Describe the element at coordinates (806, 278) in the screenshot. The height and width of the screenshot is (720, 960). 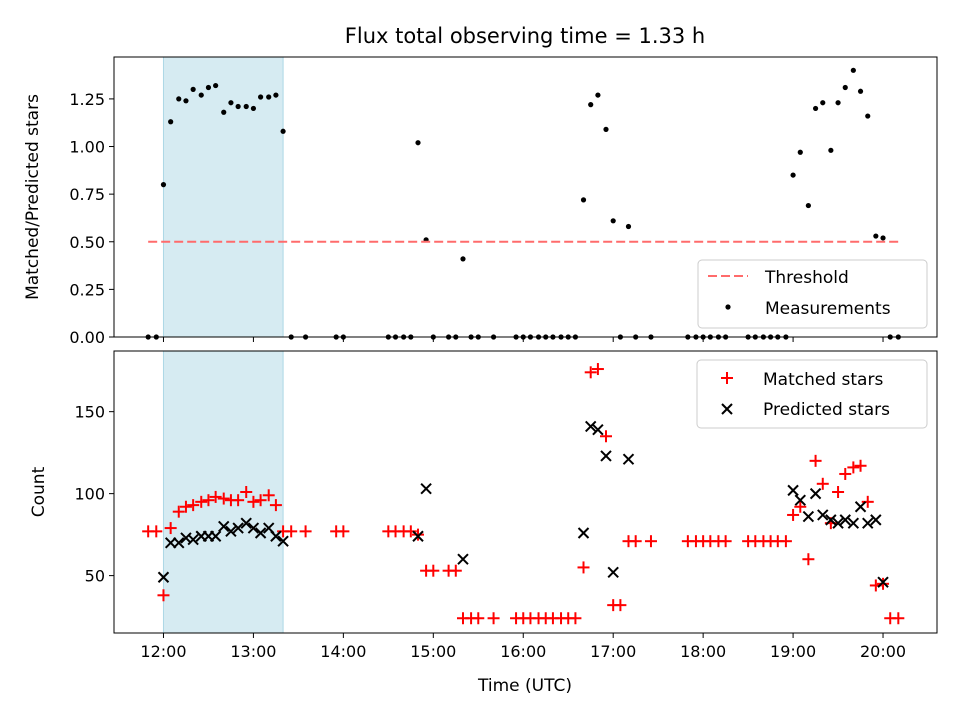
I see `legend-threshold-label: Threshold` at that location.